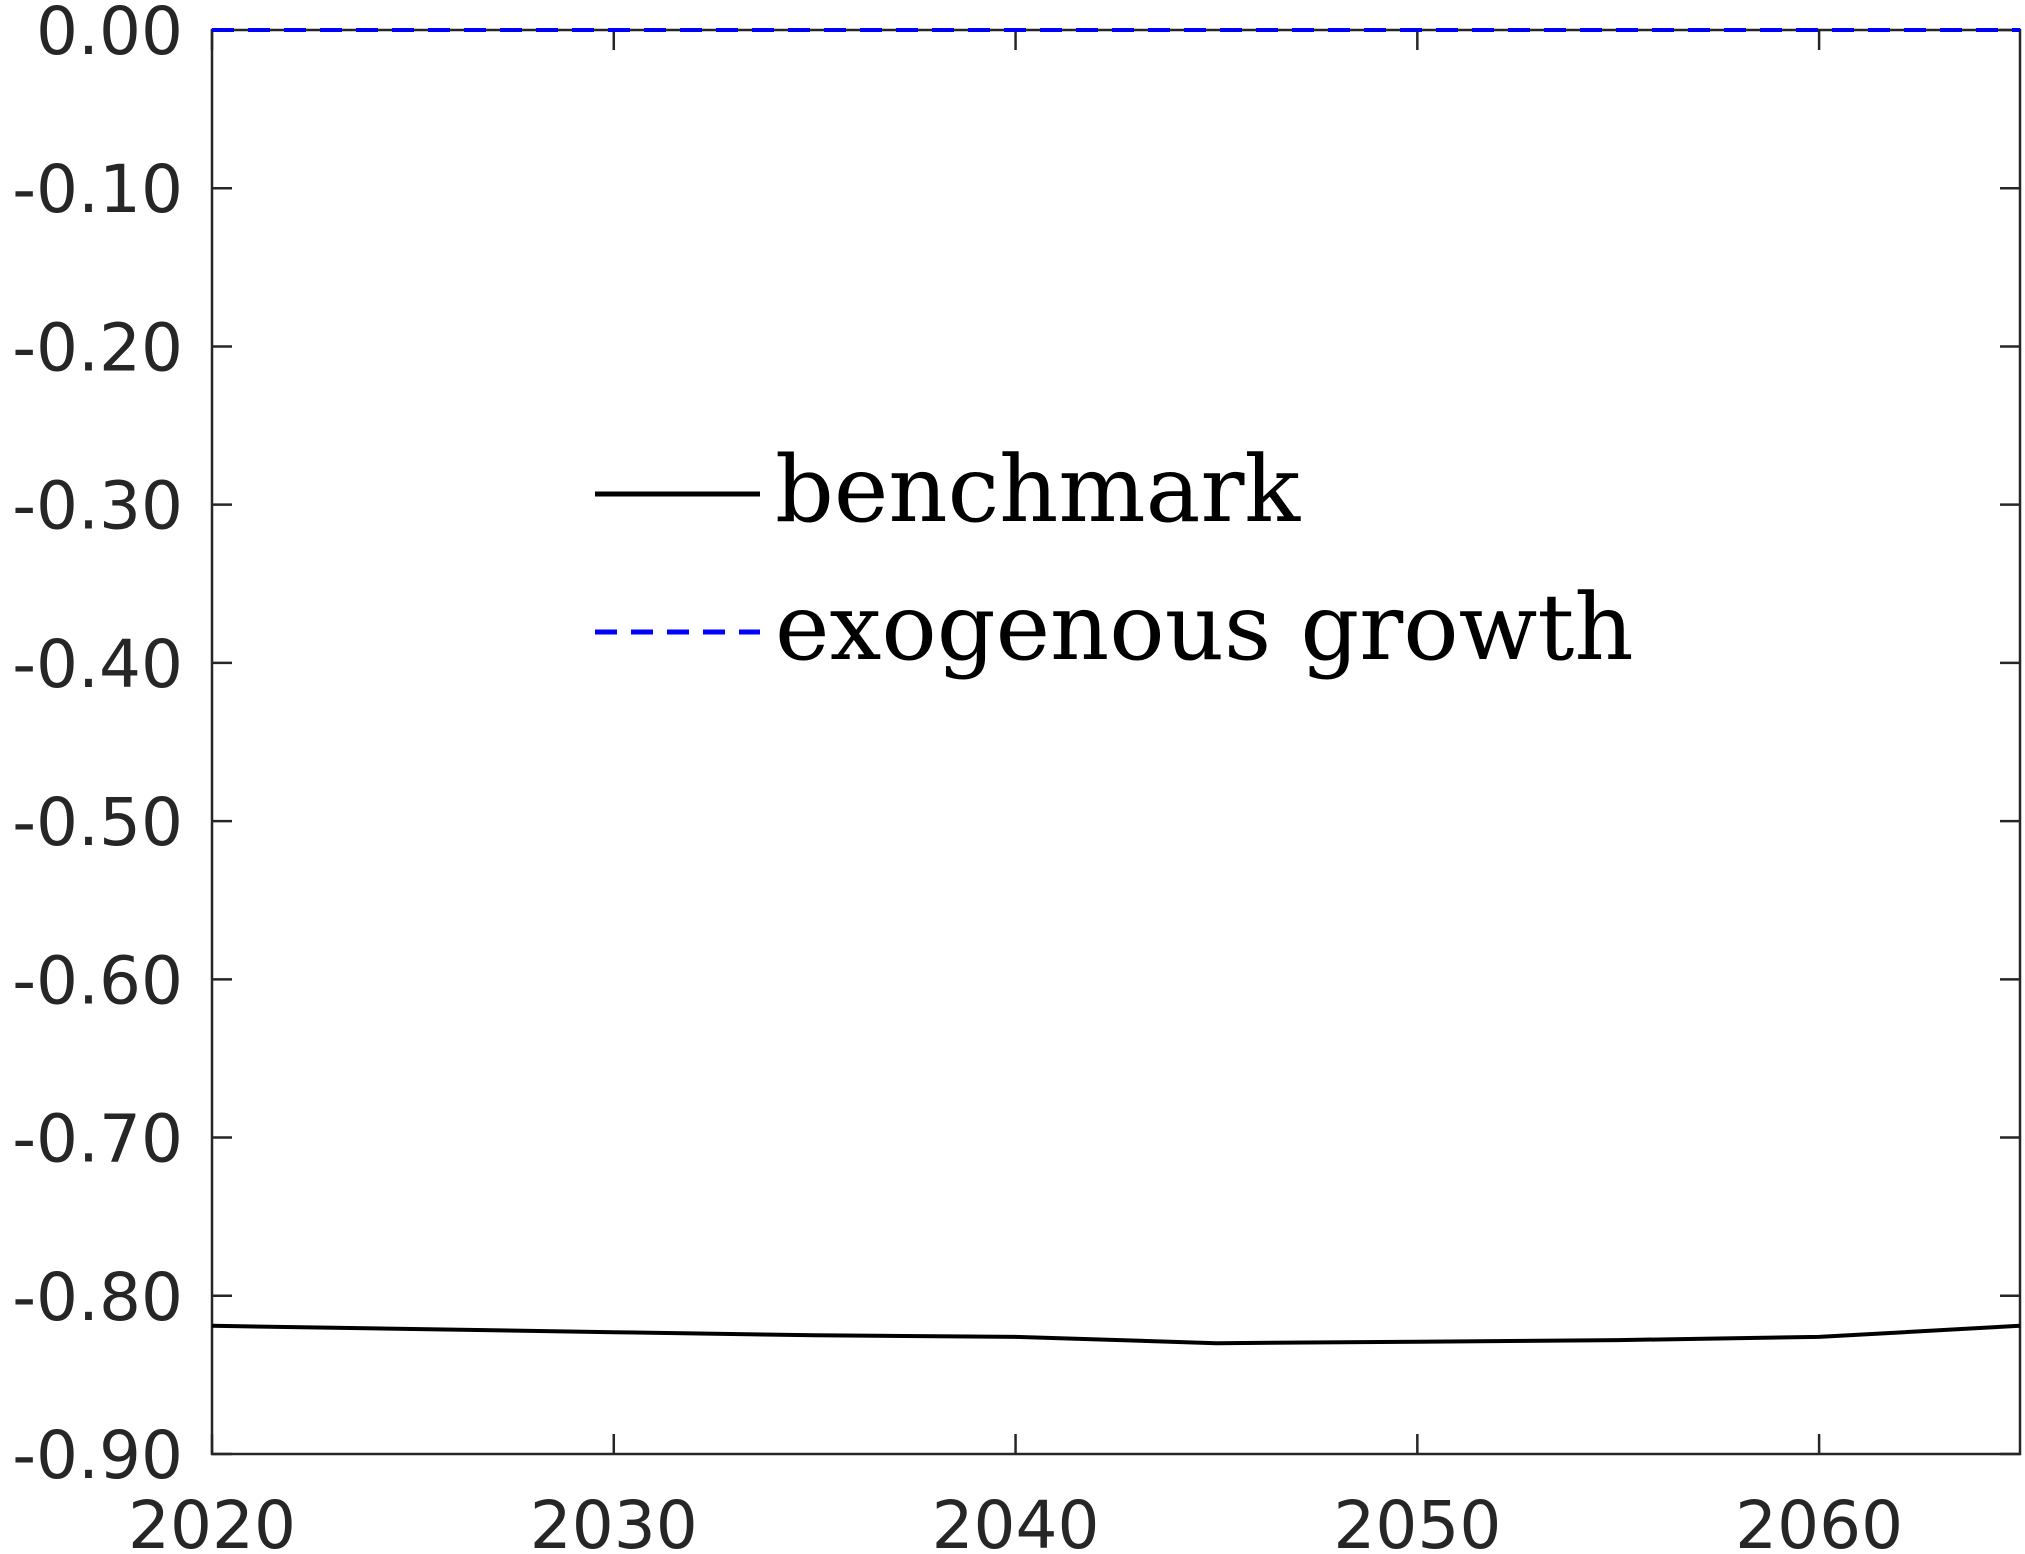  I want to click on y-tick-label: -0.60, so click(97, 980).